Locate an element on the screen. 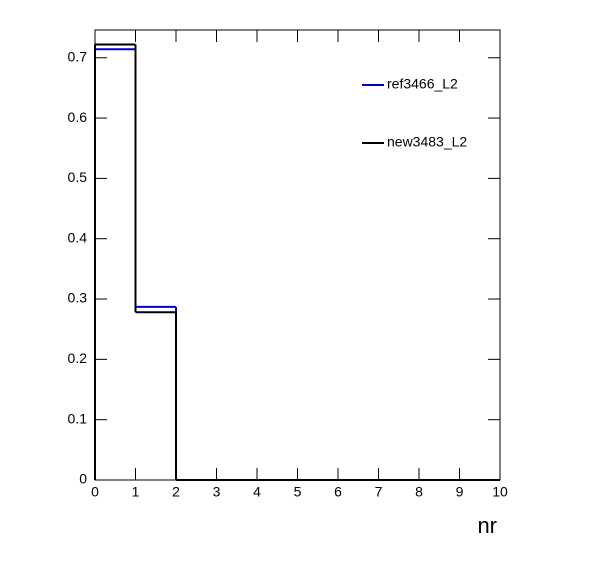  x-tick-label: 8 is located at coordinates (419, 492).